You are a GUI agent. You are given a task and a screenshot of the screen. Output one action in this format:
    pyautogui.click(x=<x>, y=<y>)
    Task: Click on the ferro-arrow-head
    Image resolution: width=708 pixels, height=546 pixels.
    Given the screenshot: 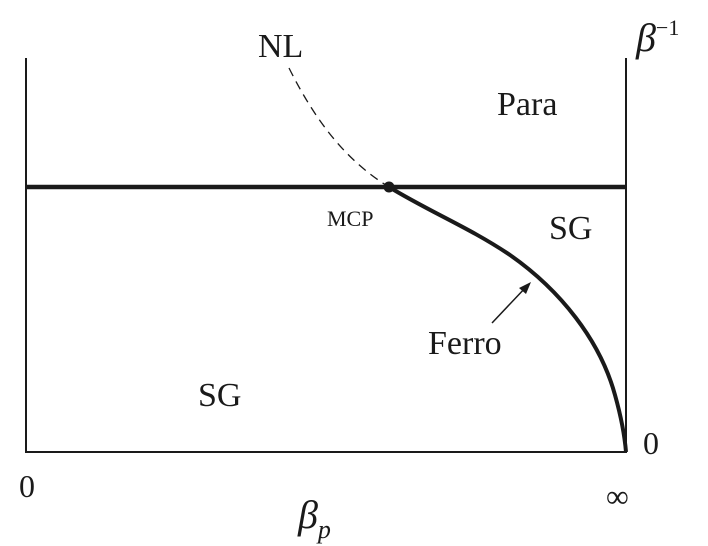 What is the action you would take?
    pyautogui.click(x=525, y=288)
    